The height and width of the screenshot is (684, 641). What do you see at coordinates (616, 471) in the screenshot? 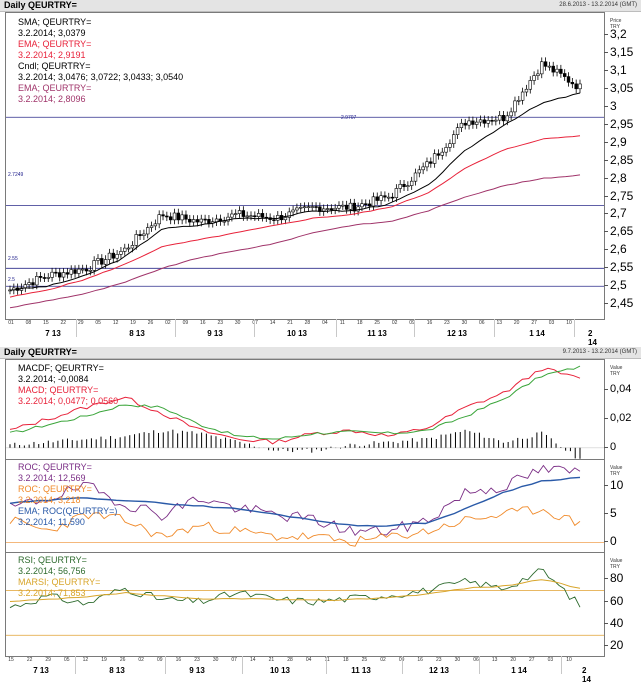
I see `roc-axis-unit: Value TRY` at bounding box center [616, 471].